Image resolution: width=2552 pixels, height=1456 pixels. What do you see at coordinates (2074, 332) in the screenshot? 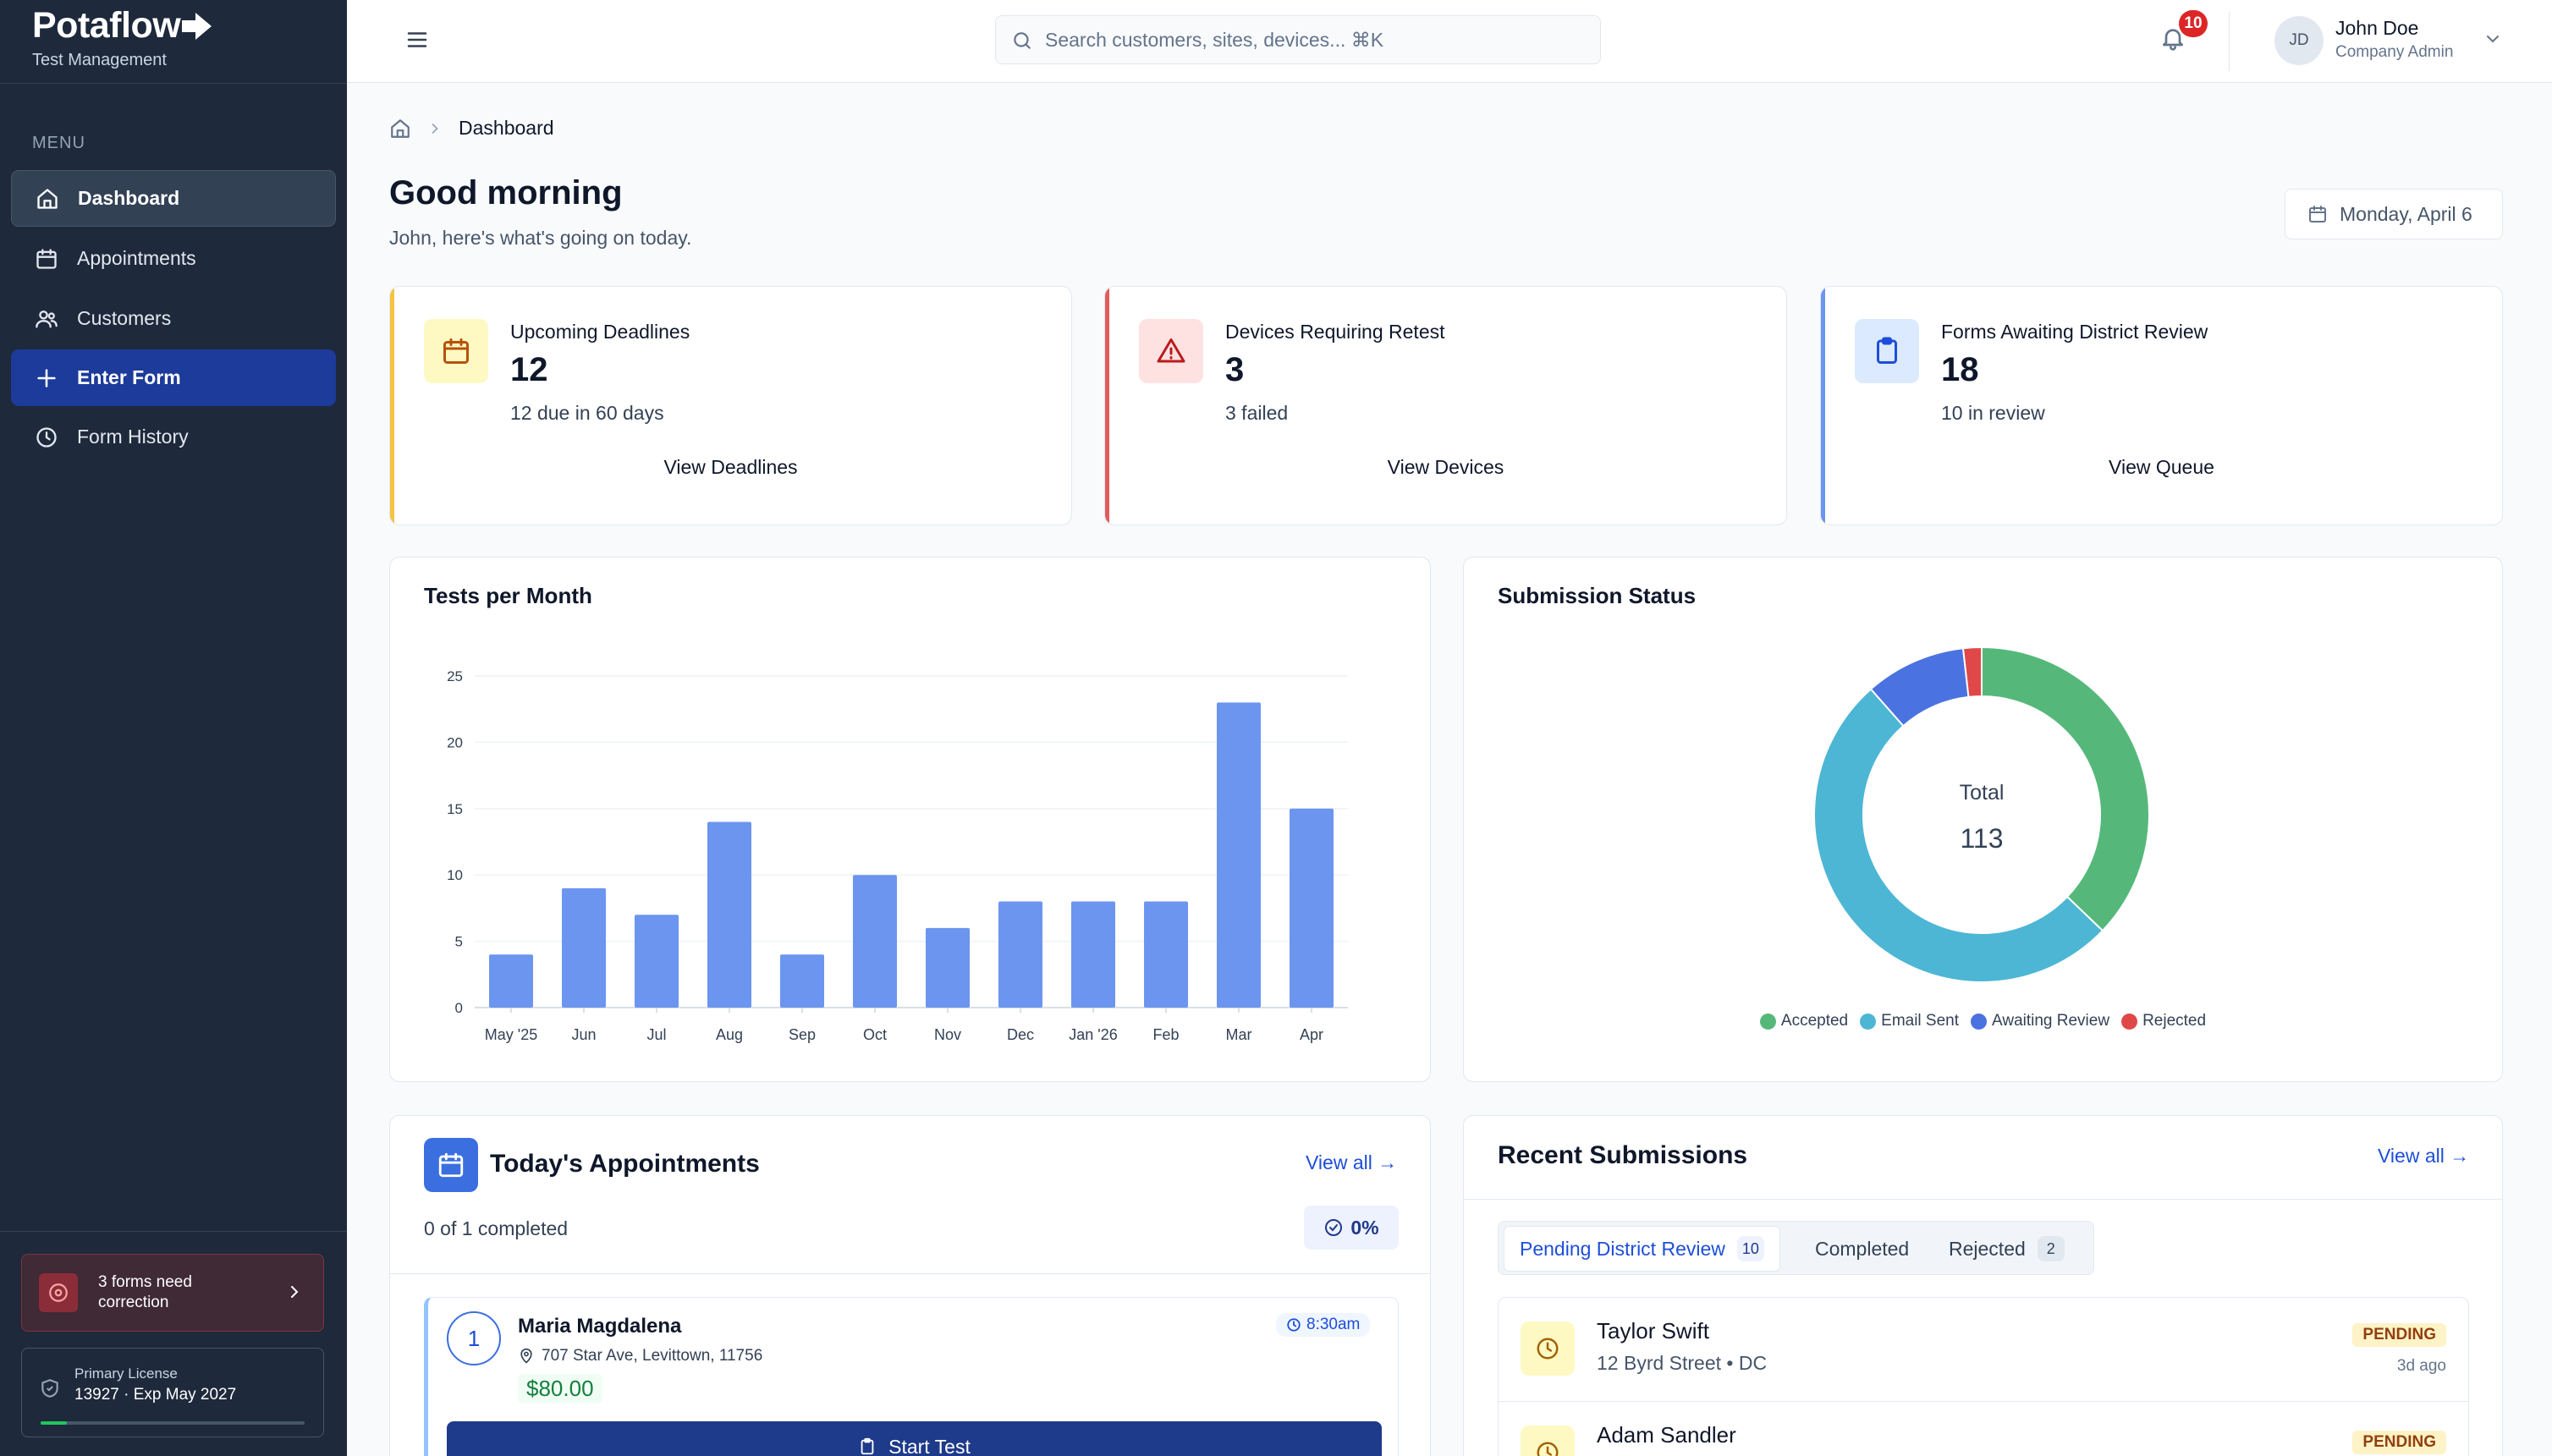
I see `stat-title: Forms Awaiting District Review` at bounding box center [2074, 332].